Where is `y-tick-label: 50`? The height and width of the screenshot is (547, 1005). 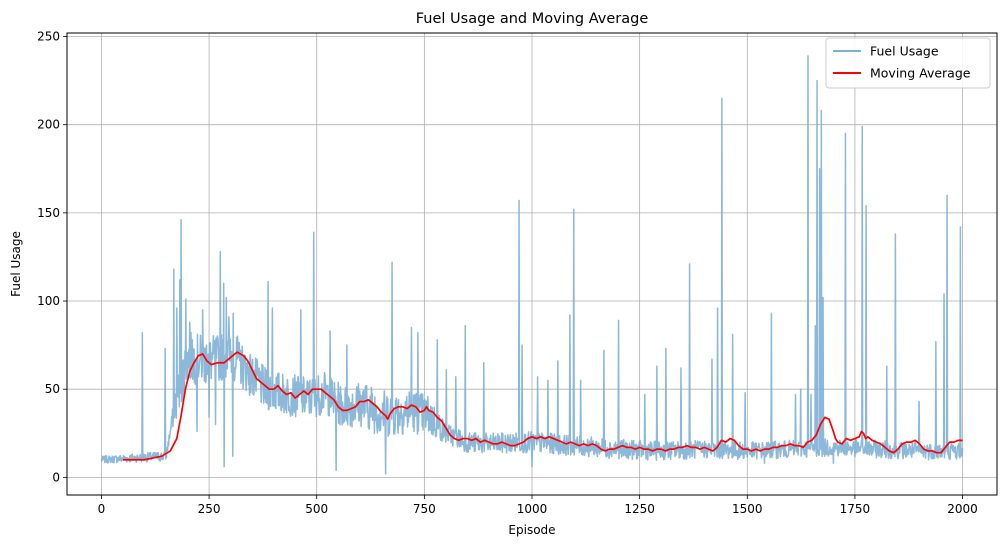 y-tick-label: 50 is located at coordinates (52, 389).